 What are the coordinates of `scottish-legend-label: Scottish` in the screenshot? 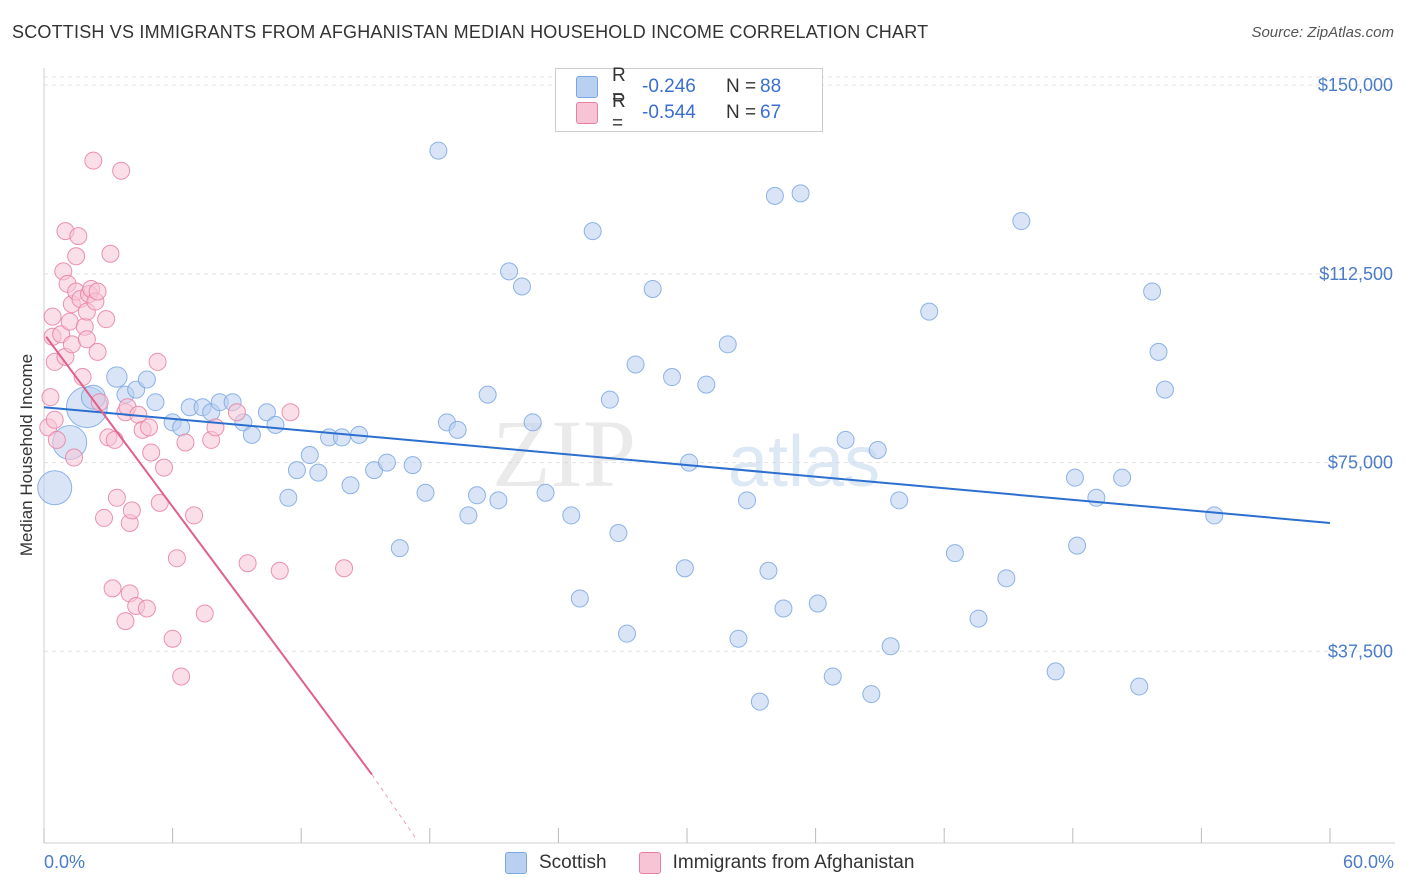 It's located at (573, 862).